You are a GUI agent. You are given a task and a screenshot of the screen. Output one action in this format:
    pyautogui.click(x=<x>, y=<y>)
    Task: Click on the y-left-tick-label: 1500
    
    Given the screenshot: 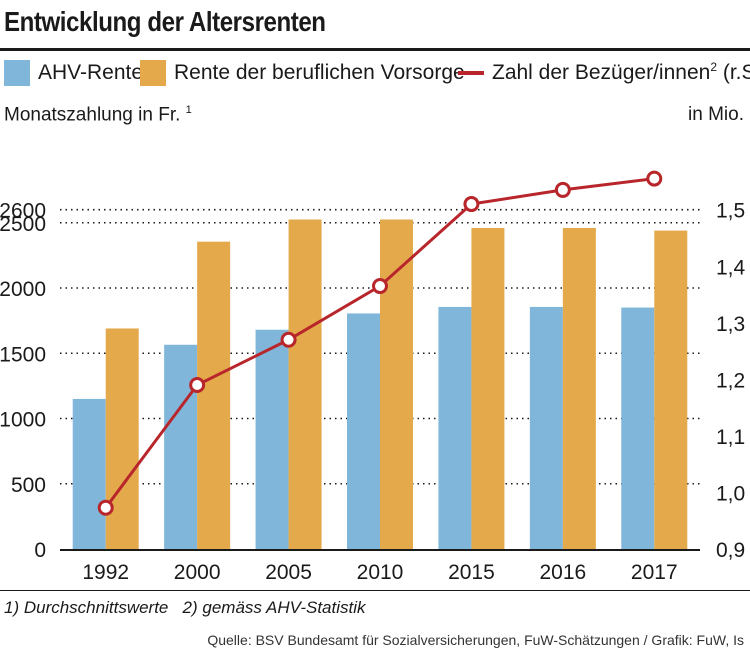 What is the action you would take?
    pyautogui.click(x=23, y=354)
    